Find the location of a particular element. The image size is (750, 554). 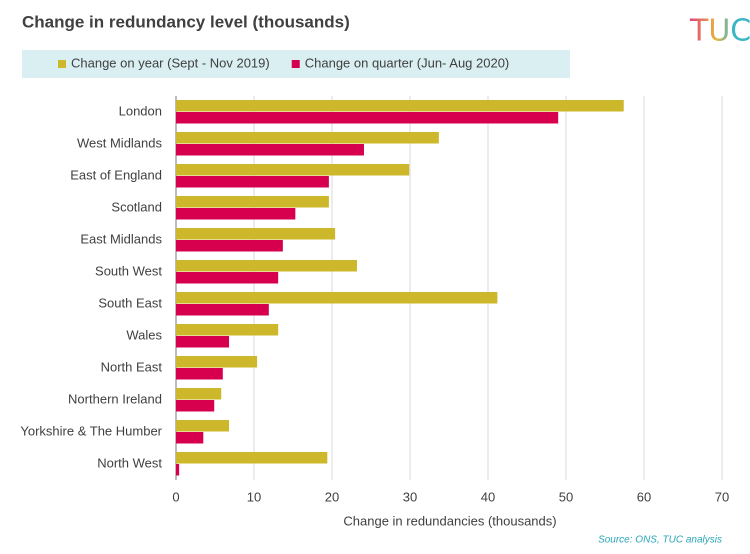

y-tick-label: North East is located at coordinates (132, 366).